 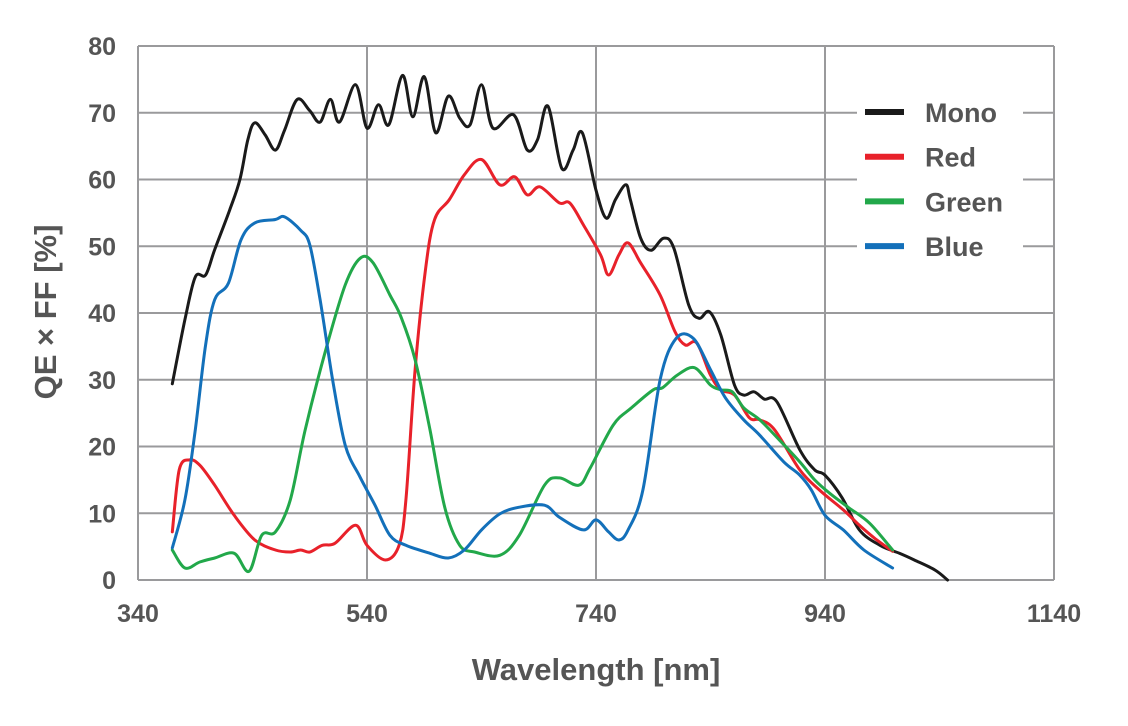 I want to click on legend-label-green: Green, so click(x=964, y=202).